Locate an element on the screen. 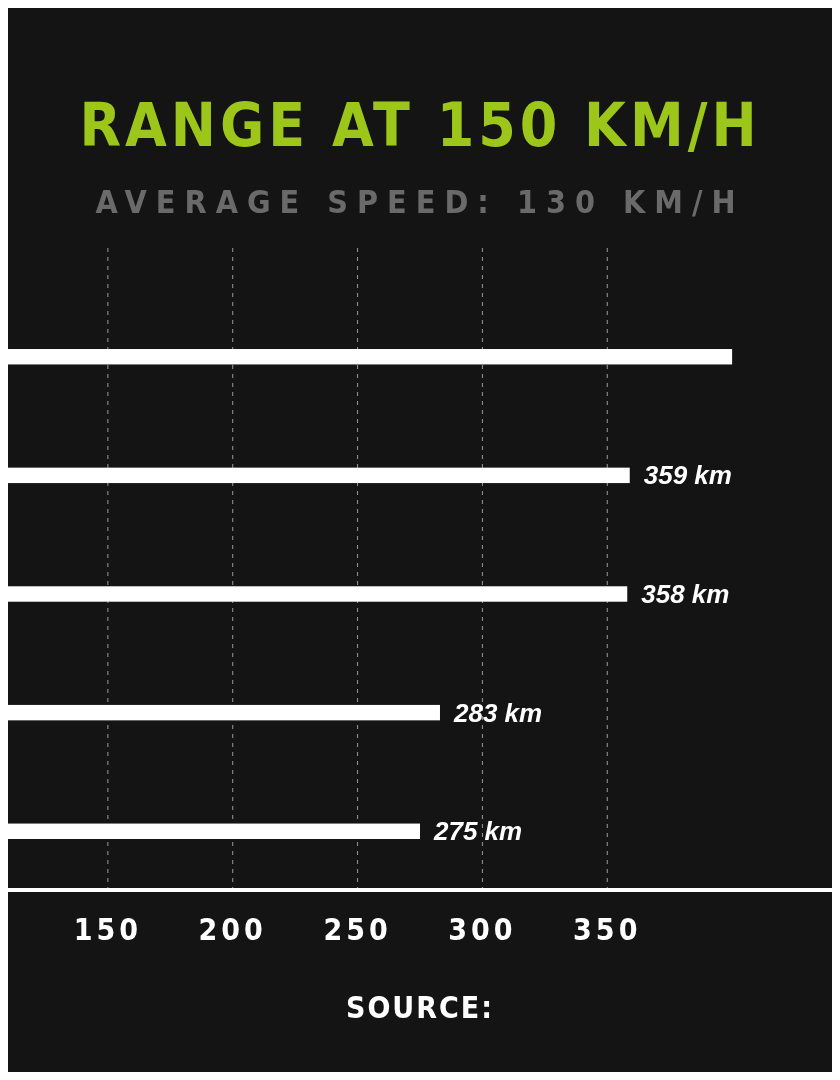 The image size is (840, 1080). chart-subtitle: AVERAGE SPEED: 130 KM/H is located at coordinates (420, 202).